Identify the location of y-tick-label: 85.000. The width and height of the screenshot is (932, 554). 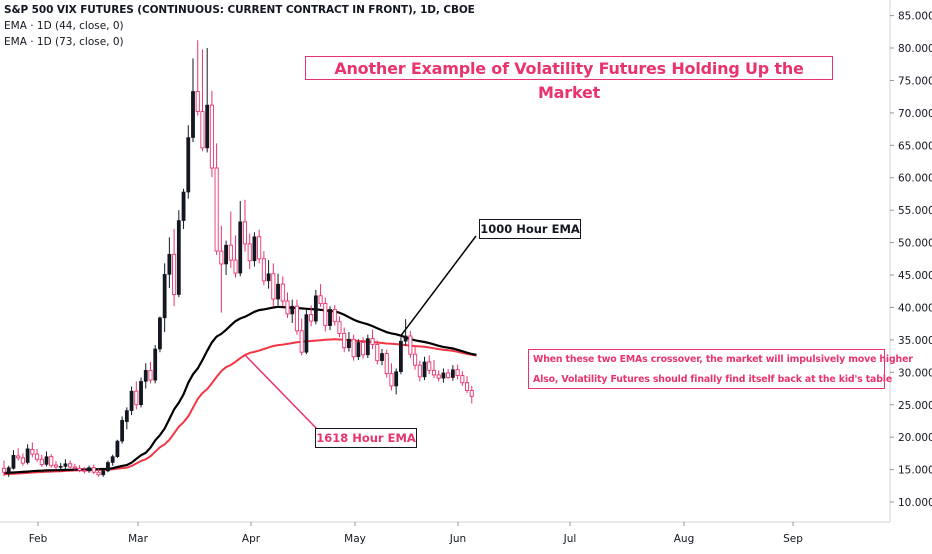
(915, 17).